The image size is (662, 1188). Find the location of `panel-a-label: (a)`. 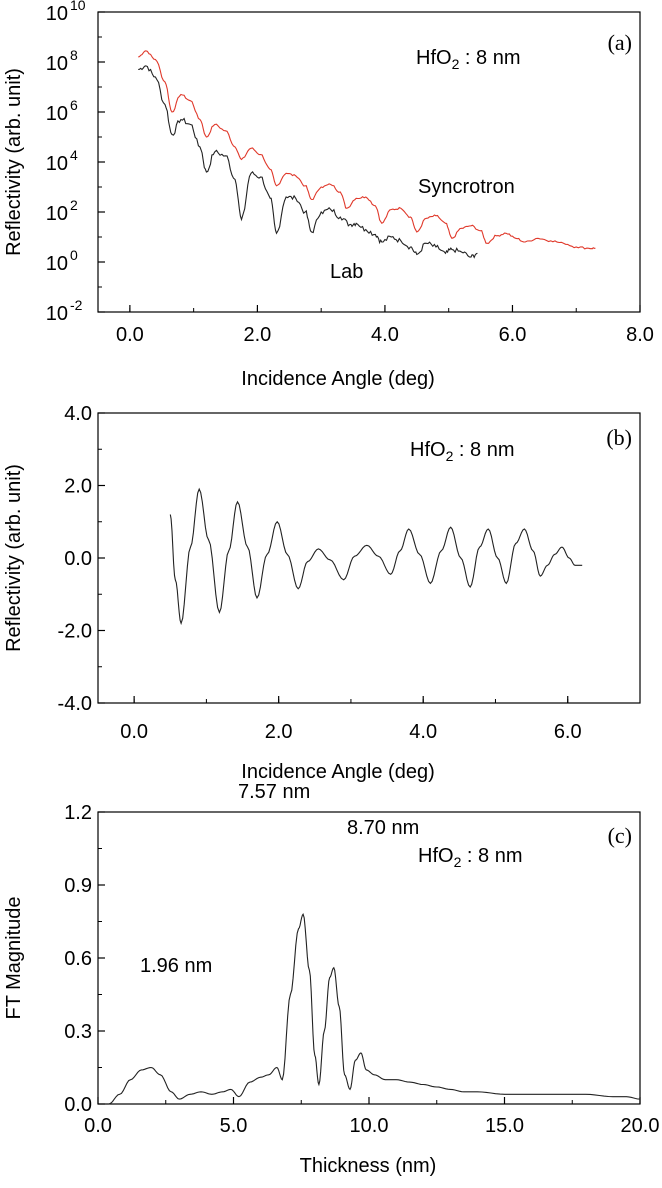

panel-a-label: (a) is located at coordinates (620, 42).